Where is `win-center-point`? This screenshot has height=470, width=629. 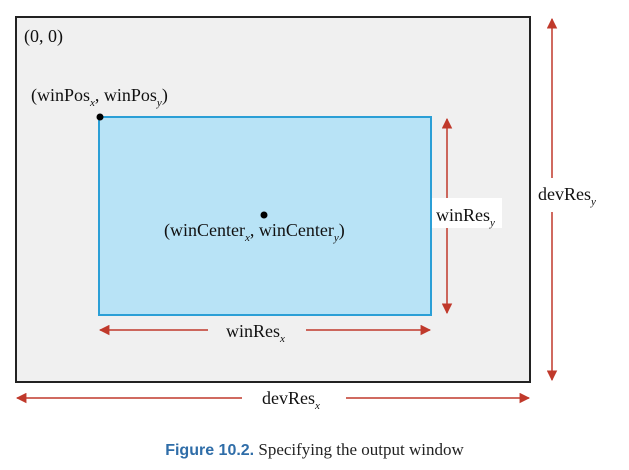 win-center-point is located at coordinates (264, 215).